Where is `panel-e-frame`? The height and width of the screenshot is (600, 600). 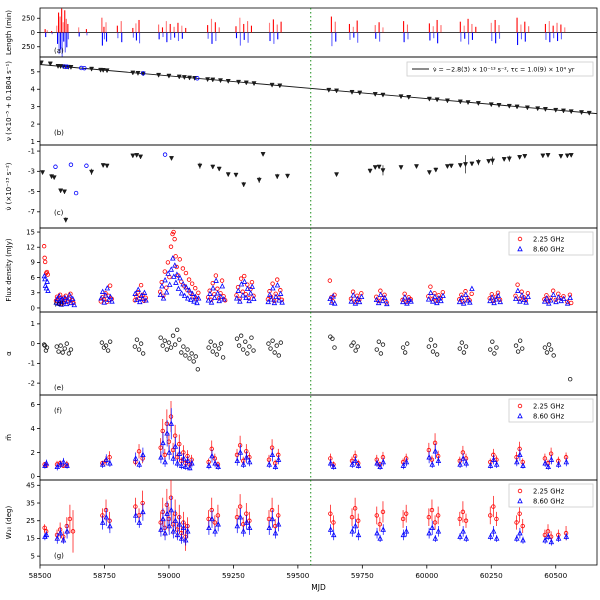 panel-e-frame is located at coordinates (318, 353).